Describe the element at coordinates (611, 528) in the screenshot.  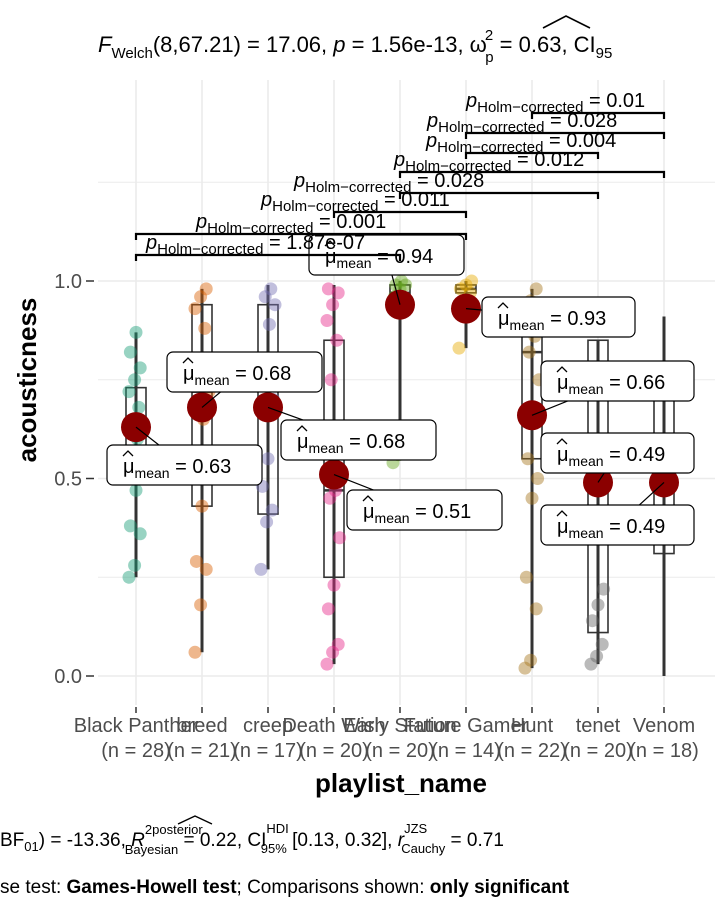
I see `mean-label-text: μmean = 0.49` at that location.